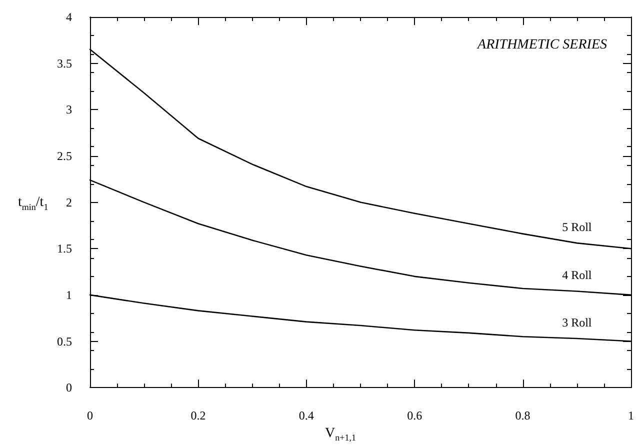 The width and height of the screenshot is (637, 447). I want to click on x-tick-label: 0.2, so click(198, 415).